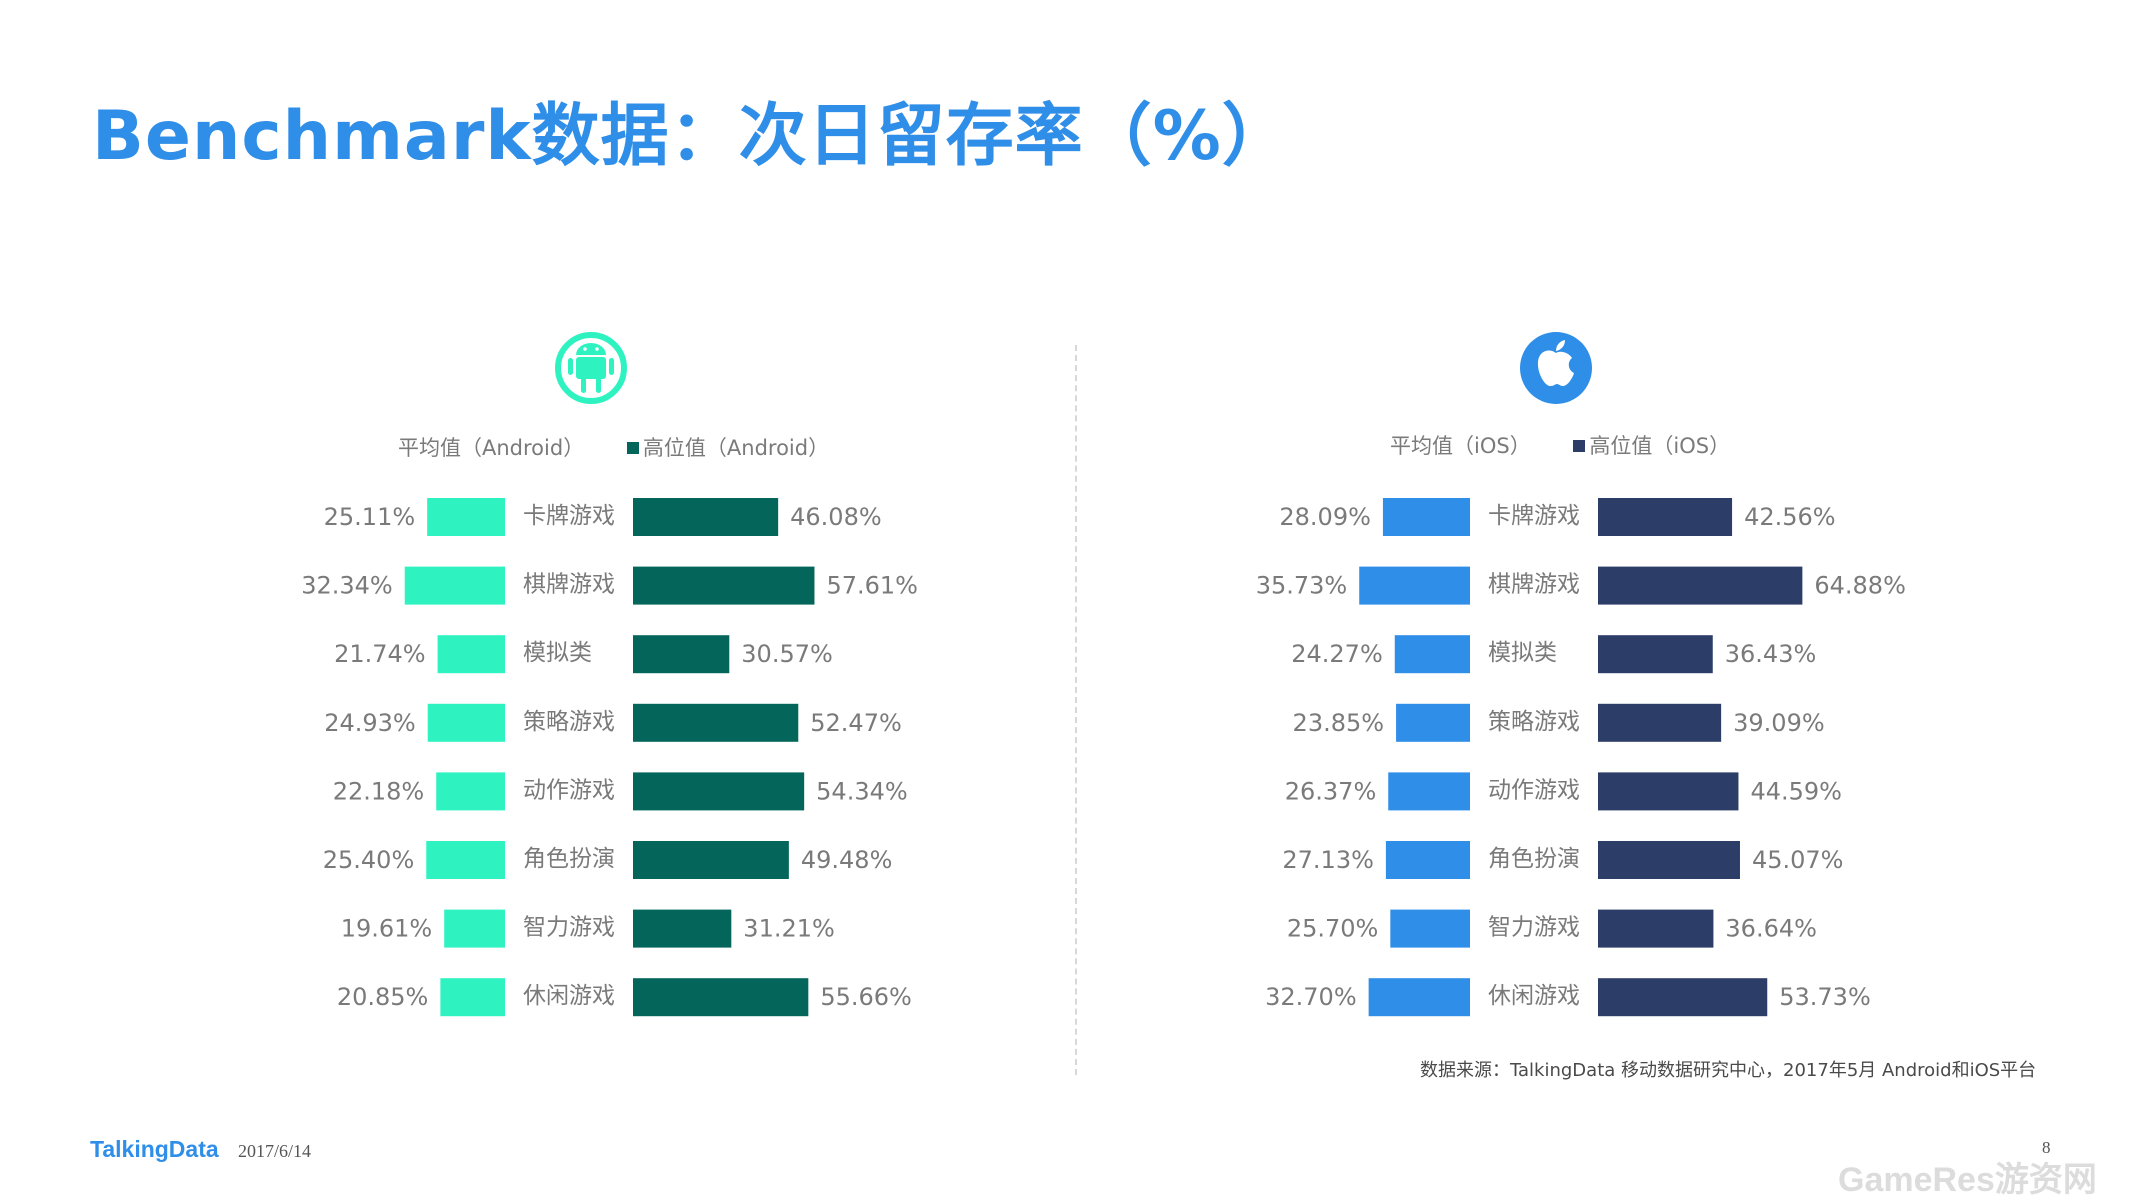 This screenshot has height=1201, width=2131. Describe the element at coordinates (591, 368) in the screenshot. I see `android-icon` at that location.